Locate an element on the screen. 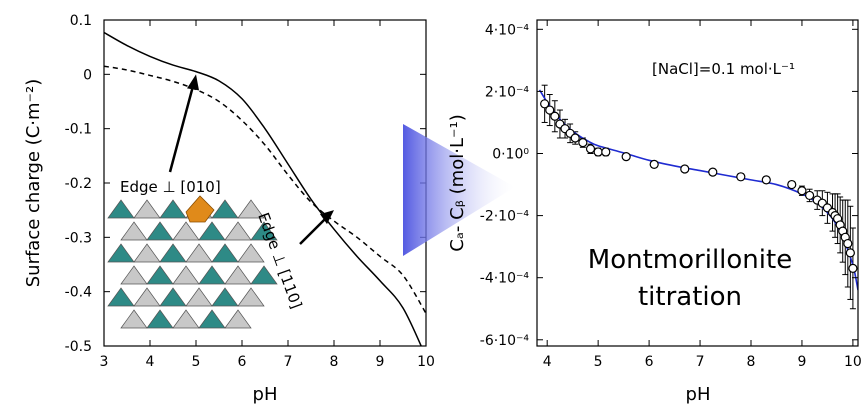 This screenshot has height=410, width=864. left-y-tick-label: -0.2 is located at coordinates (78, 184).